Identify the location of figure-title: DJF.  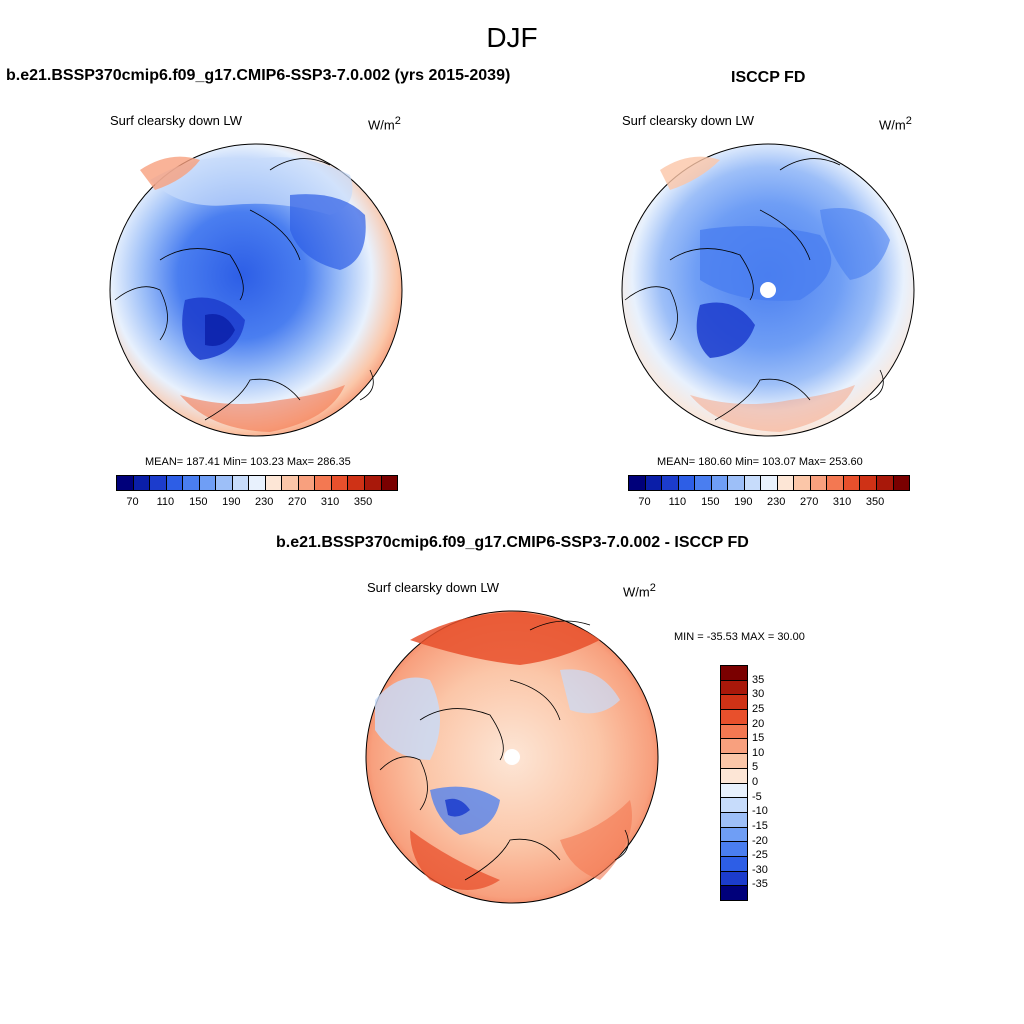
(512, 37).